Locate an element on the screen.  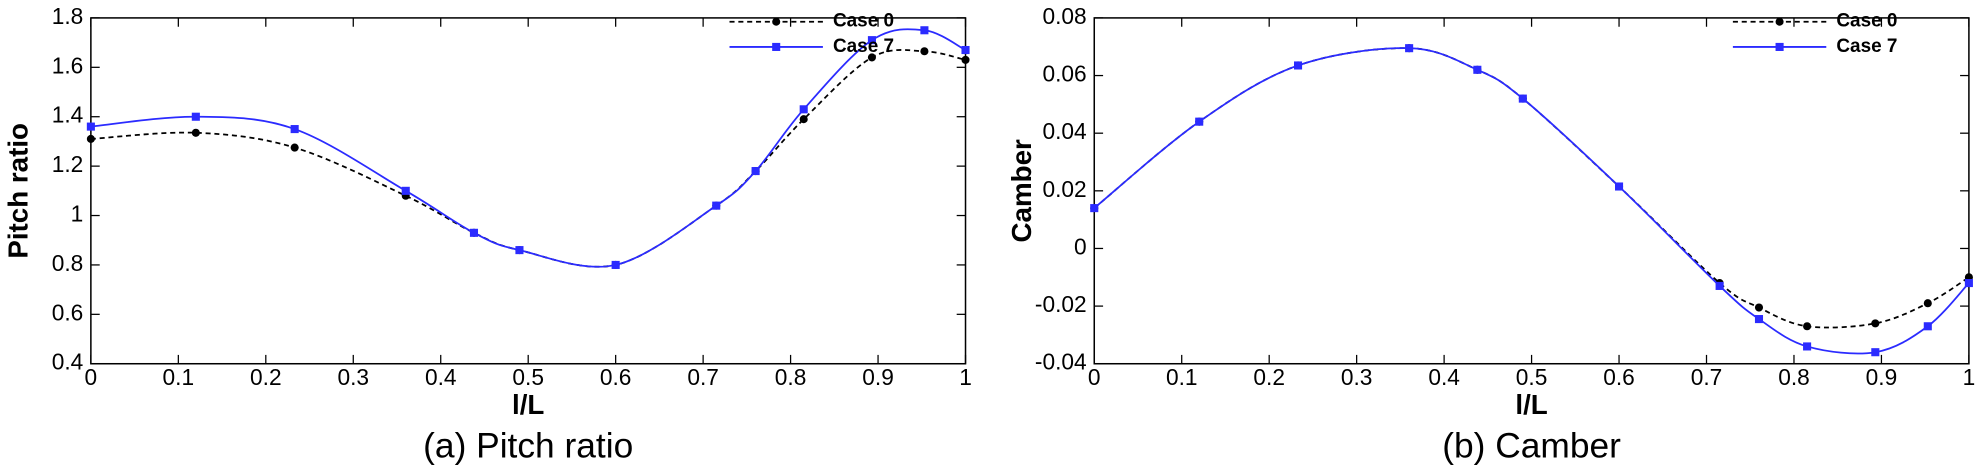
y-tick-label: -0.02 is located at coordinates (1061, 304).